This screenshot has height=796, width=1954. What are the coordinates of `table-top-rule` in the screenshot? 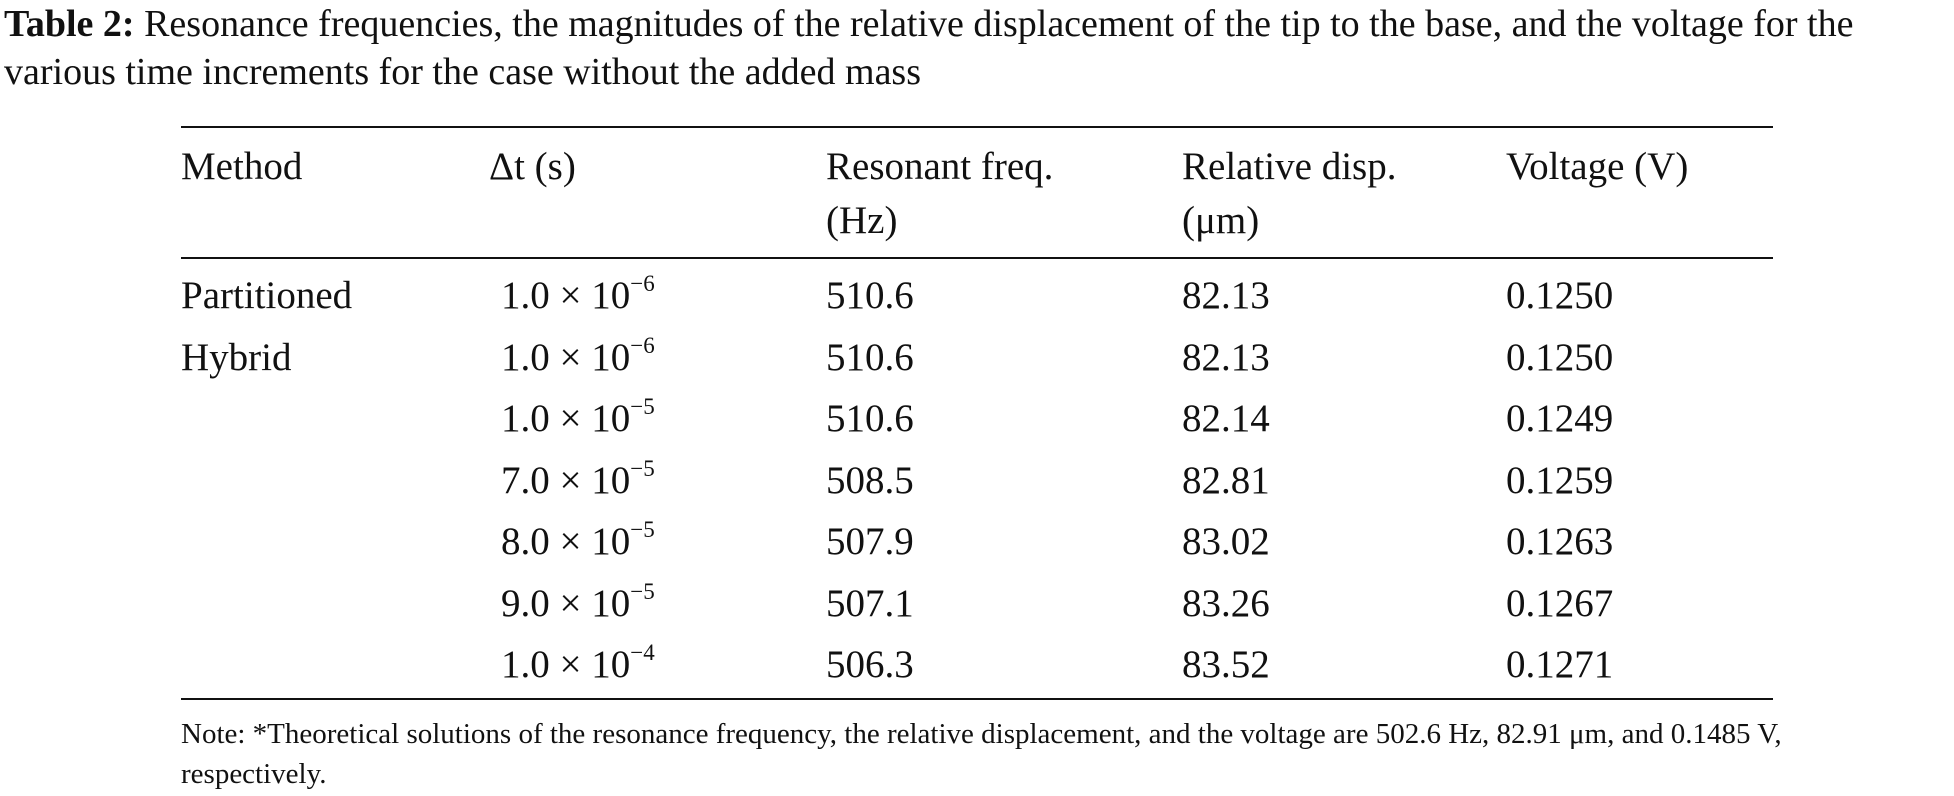 It's located at (977, 127).